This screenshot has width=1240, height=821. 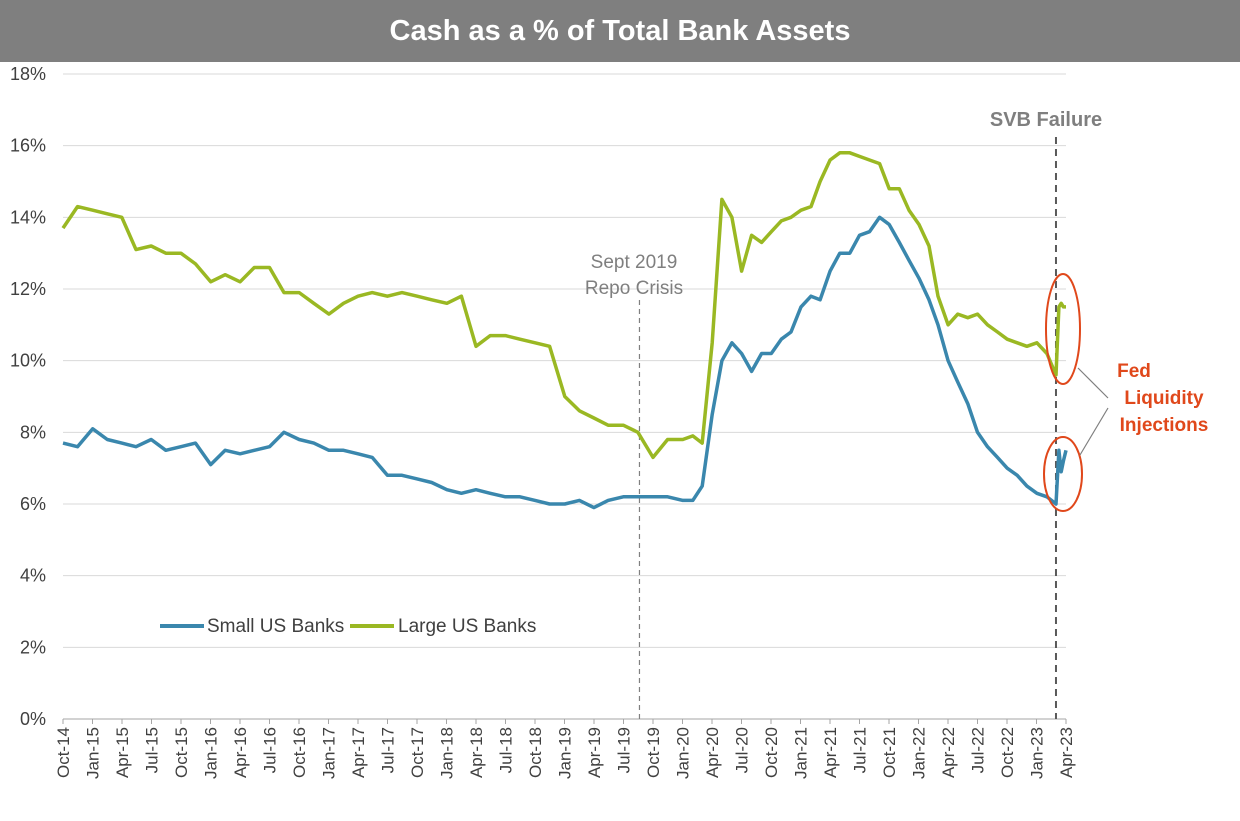 I want to click on y-axis-ticks: 0% 2% 4% 6% 8% 10% 12% 14% 16% 18%, so click(x=28, y=396).